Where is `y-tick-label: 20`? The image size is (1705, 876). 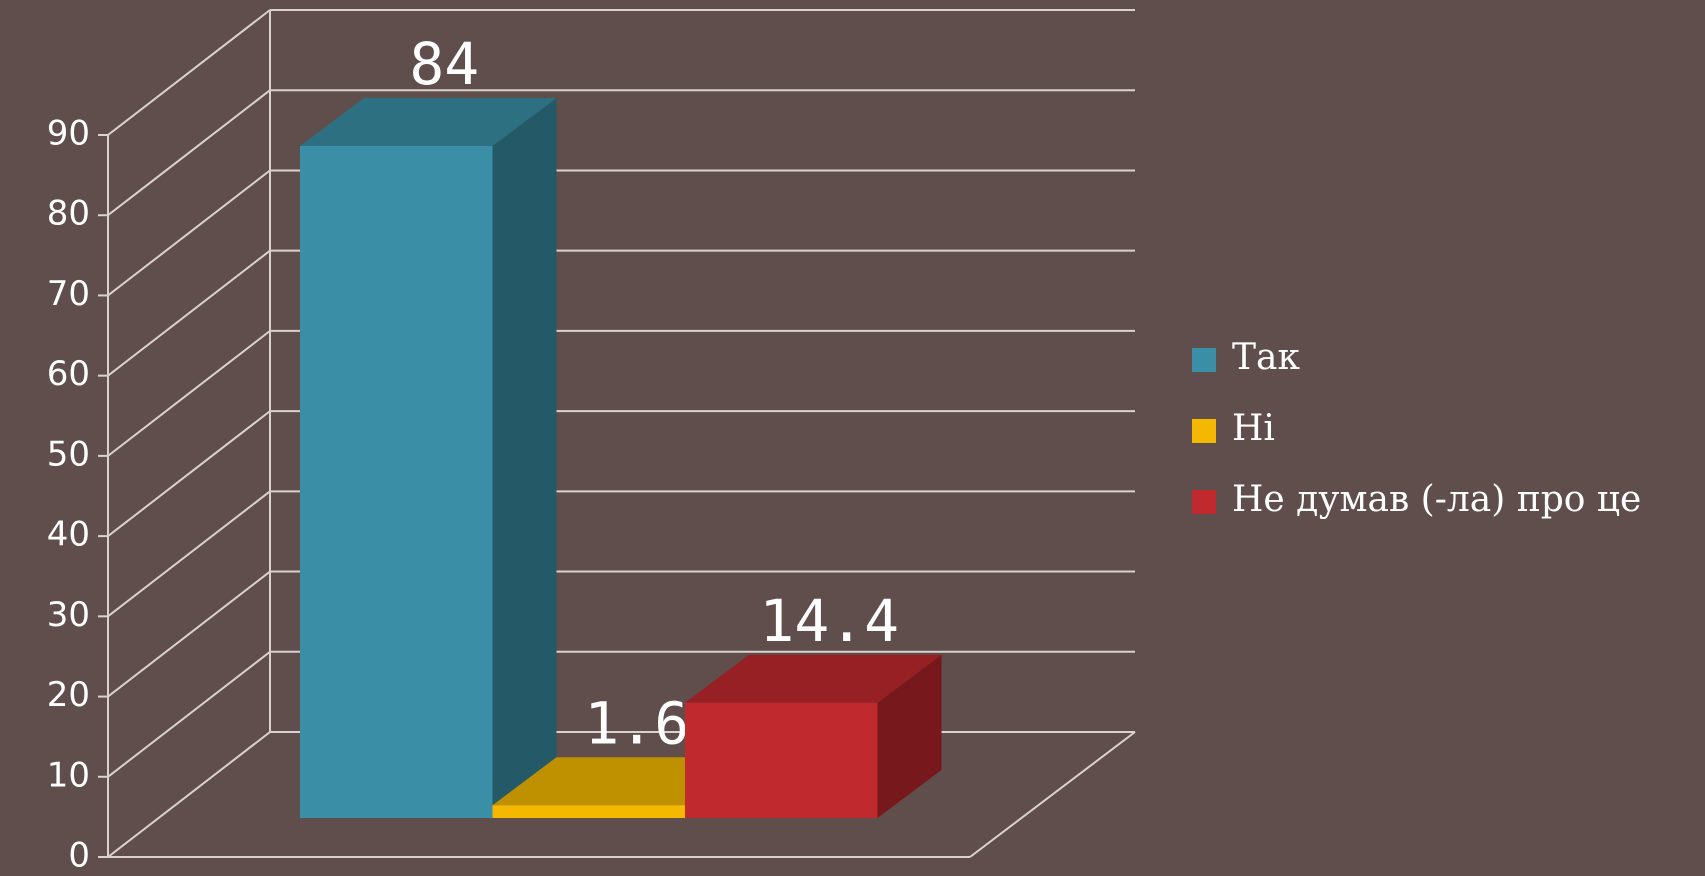 y-tick-label: 20 is located at coordinates (68, 695).